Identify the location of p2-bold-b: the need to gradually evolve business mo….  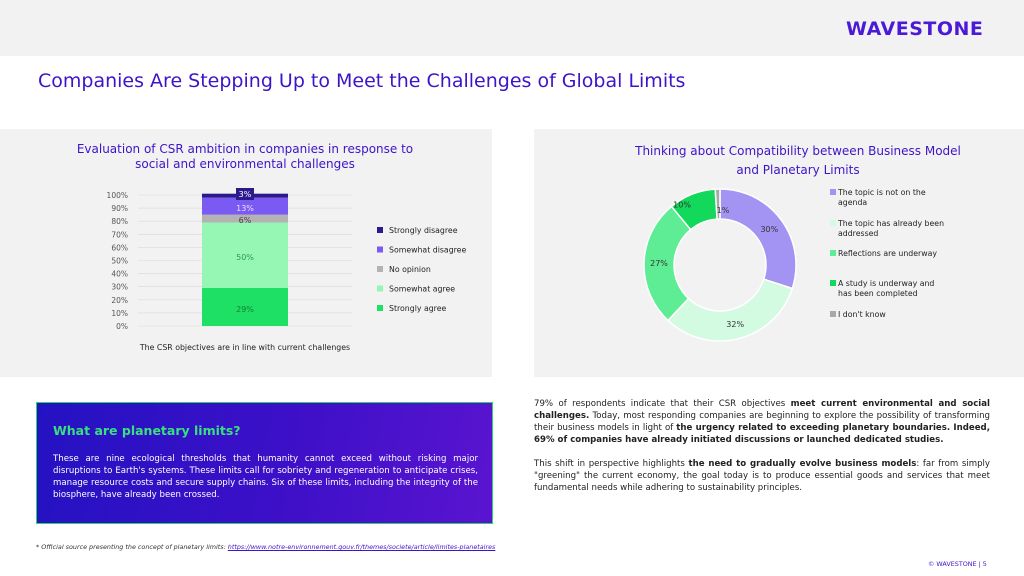
(802, 464).